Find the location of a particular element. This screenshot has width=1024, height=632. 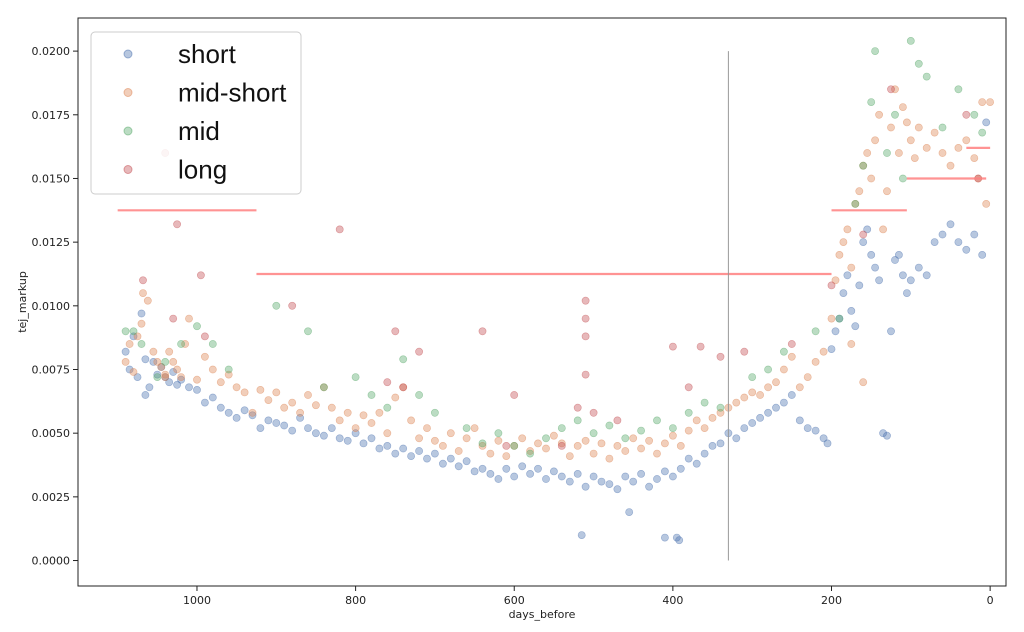

legend: short mid-short mid long is located at coordinates (196, 113).